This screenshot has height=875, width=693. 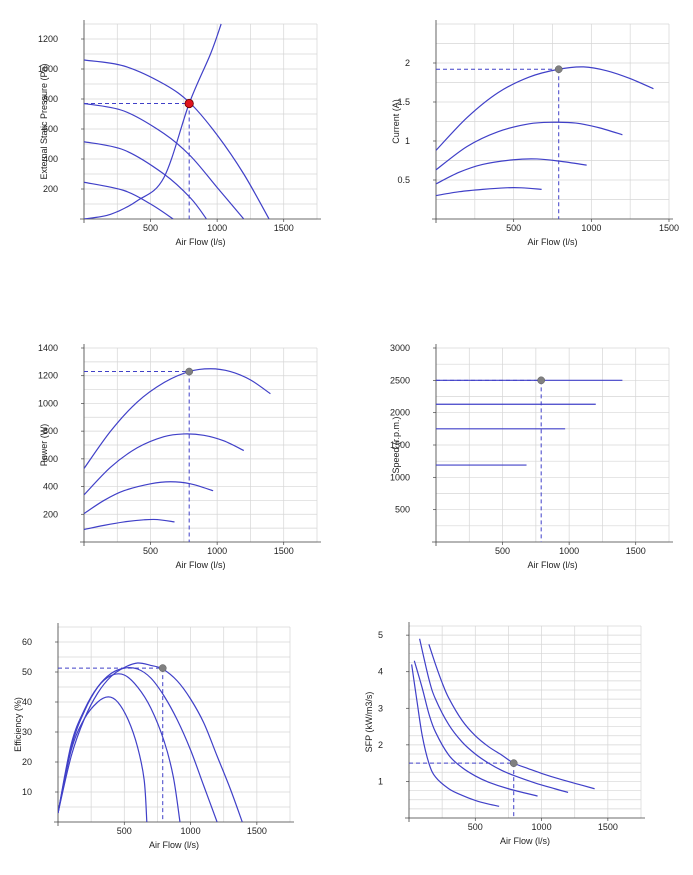 I want to click on y-axis-label: SFP (kW/m3/s), so click(x=369, y=722).